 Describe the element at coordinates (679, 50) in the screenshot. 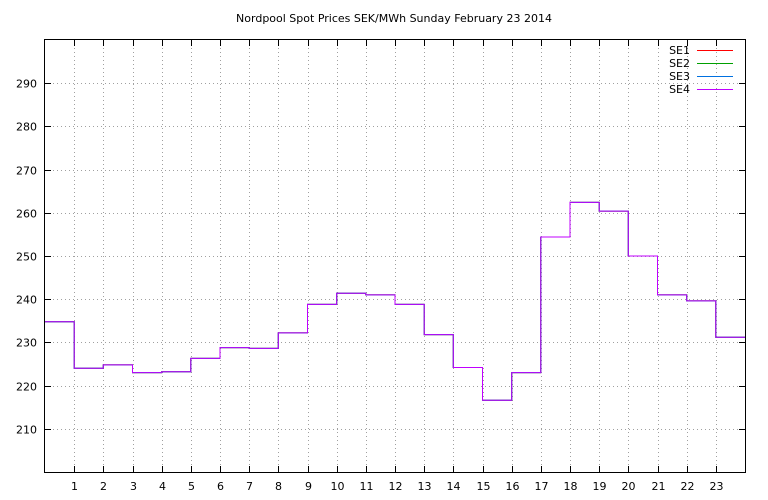

I see `legend-label-se1: SE1` at that location.